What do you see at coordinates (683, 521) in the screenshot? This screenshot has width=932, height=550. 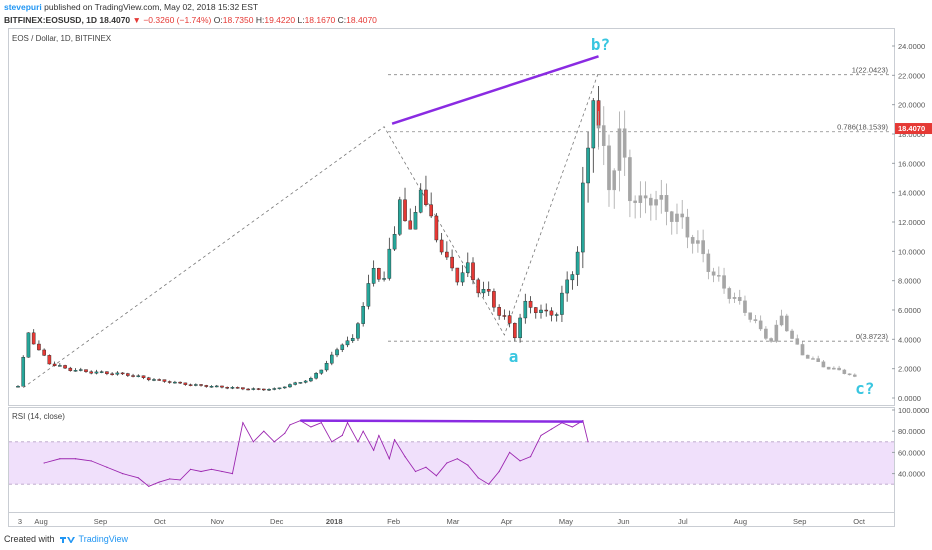 I see `time-tick-label: Jul` at bounding box center [683, 521].